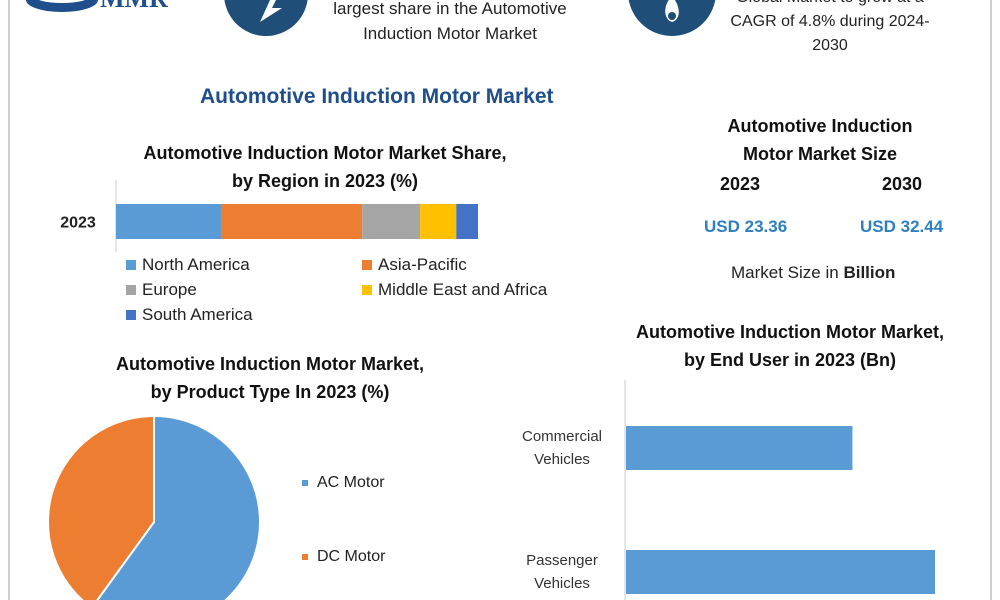 Image resolution: width=1000 pixels, height=600 pixels. I want to click on enduser-category-label-line: Passenger, so click(562, 560).